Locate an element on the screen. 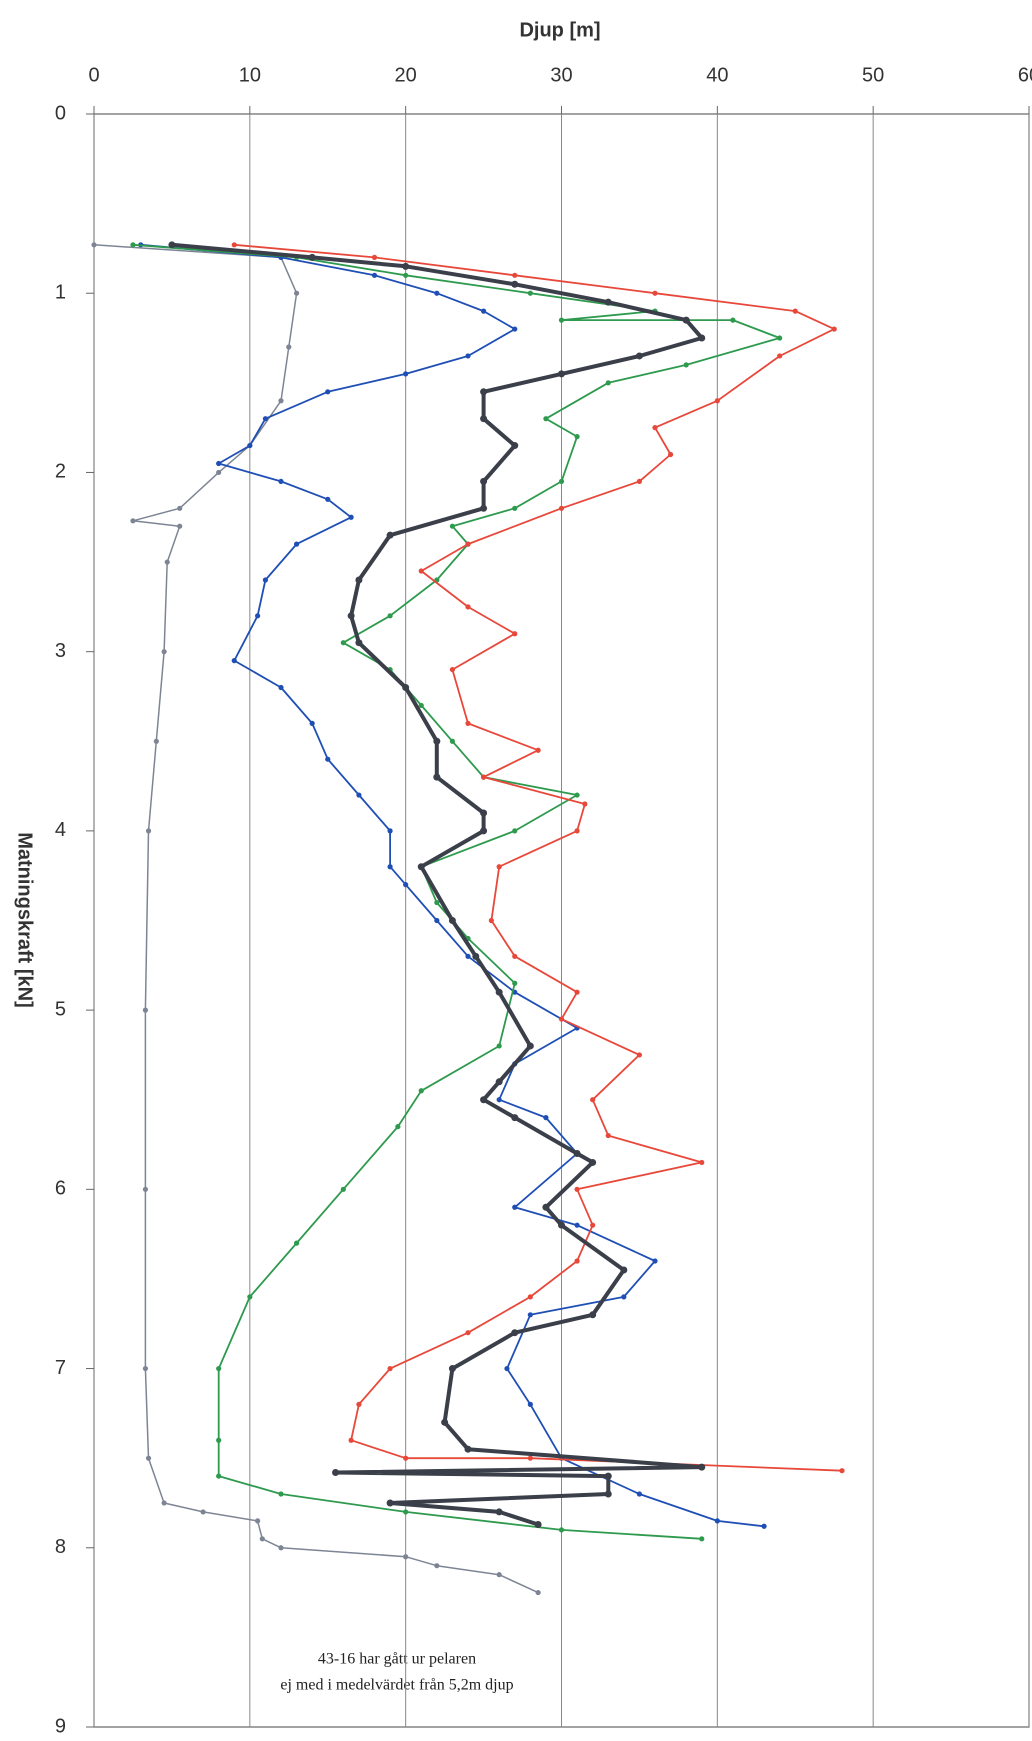  x-tick-label: 40 is located at coordinates (717, 75).